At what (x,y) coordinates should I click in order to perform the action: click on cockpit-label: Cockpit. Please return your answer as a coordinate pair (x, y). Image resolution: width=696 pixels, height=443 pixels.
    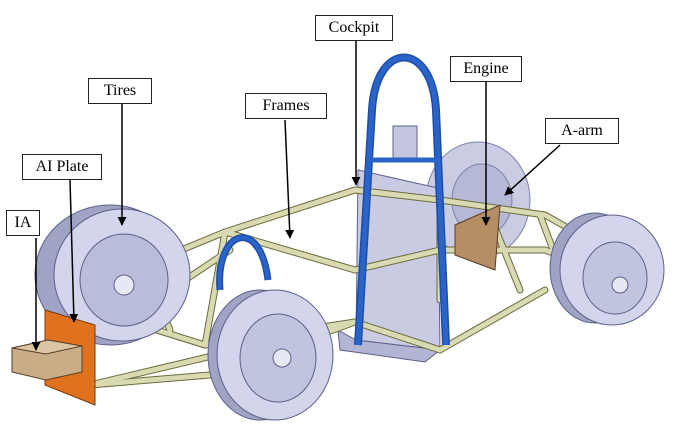
    Looking at the image, I should click on (354, 28).